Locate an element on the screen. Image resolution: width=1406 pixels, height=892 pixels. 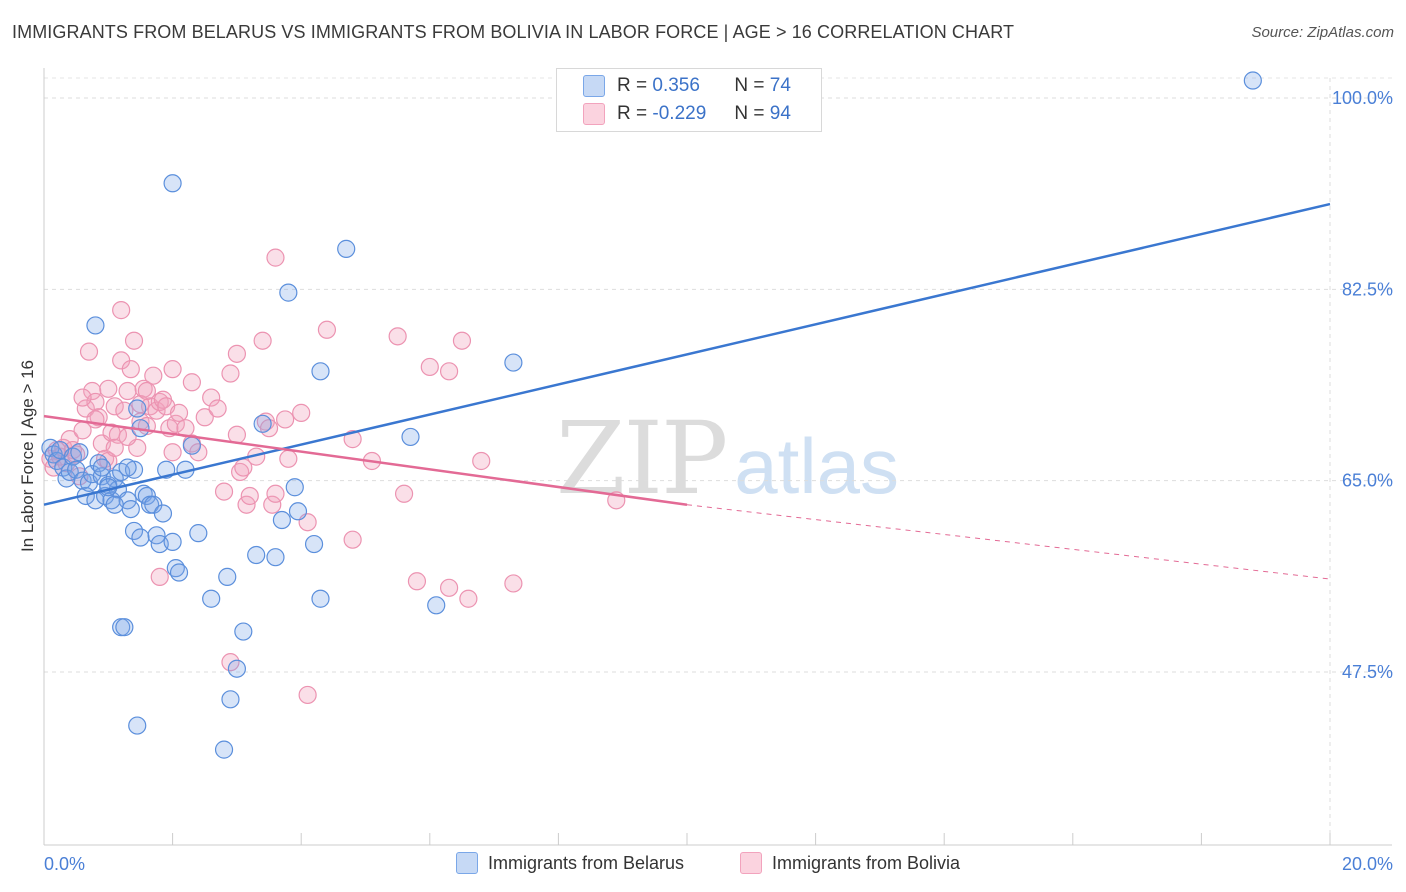
trend-line-bolivia is located at coordinates (365, 460).